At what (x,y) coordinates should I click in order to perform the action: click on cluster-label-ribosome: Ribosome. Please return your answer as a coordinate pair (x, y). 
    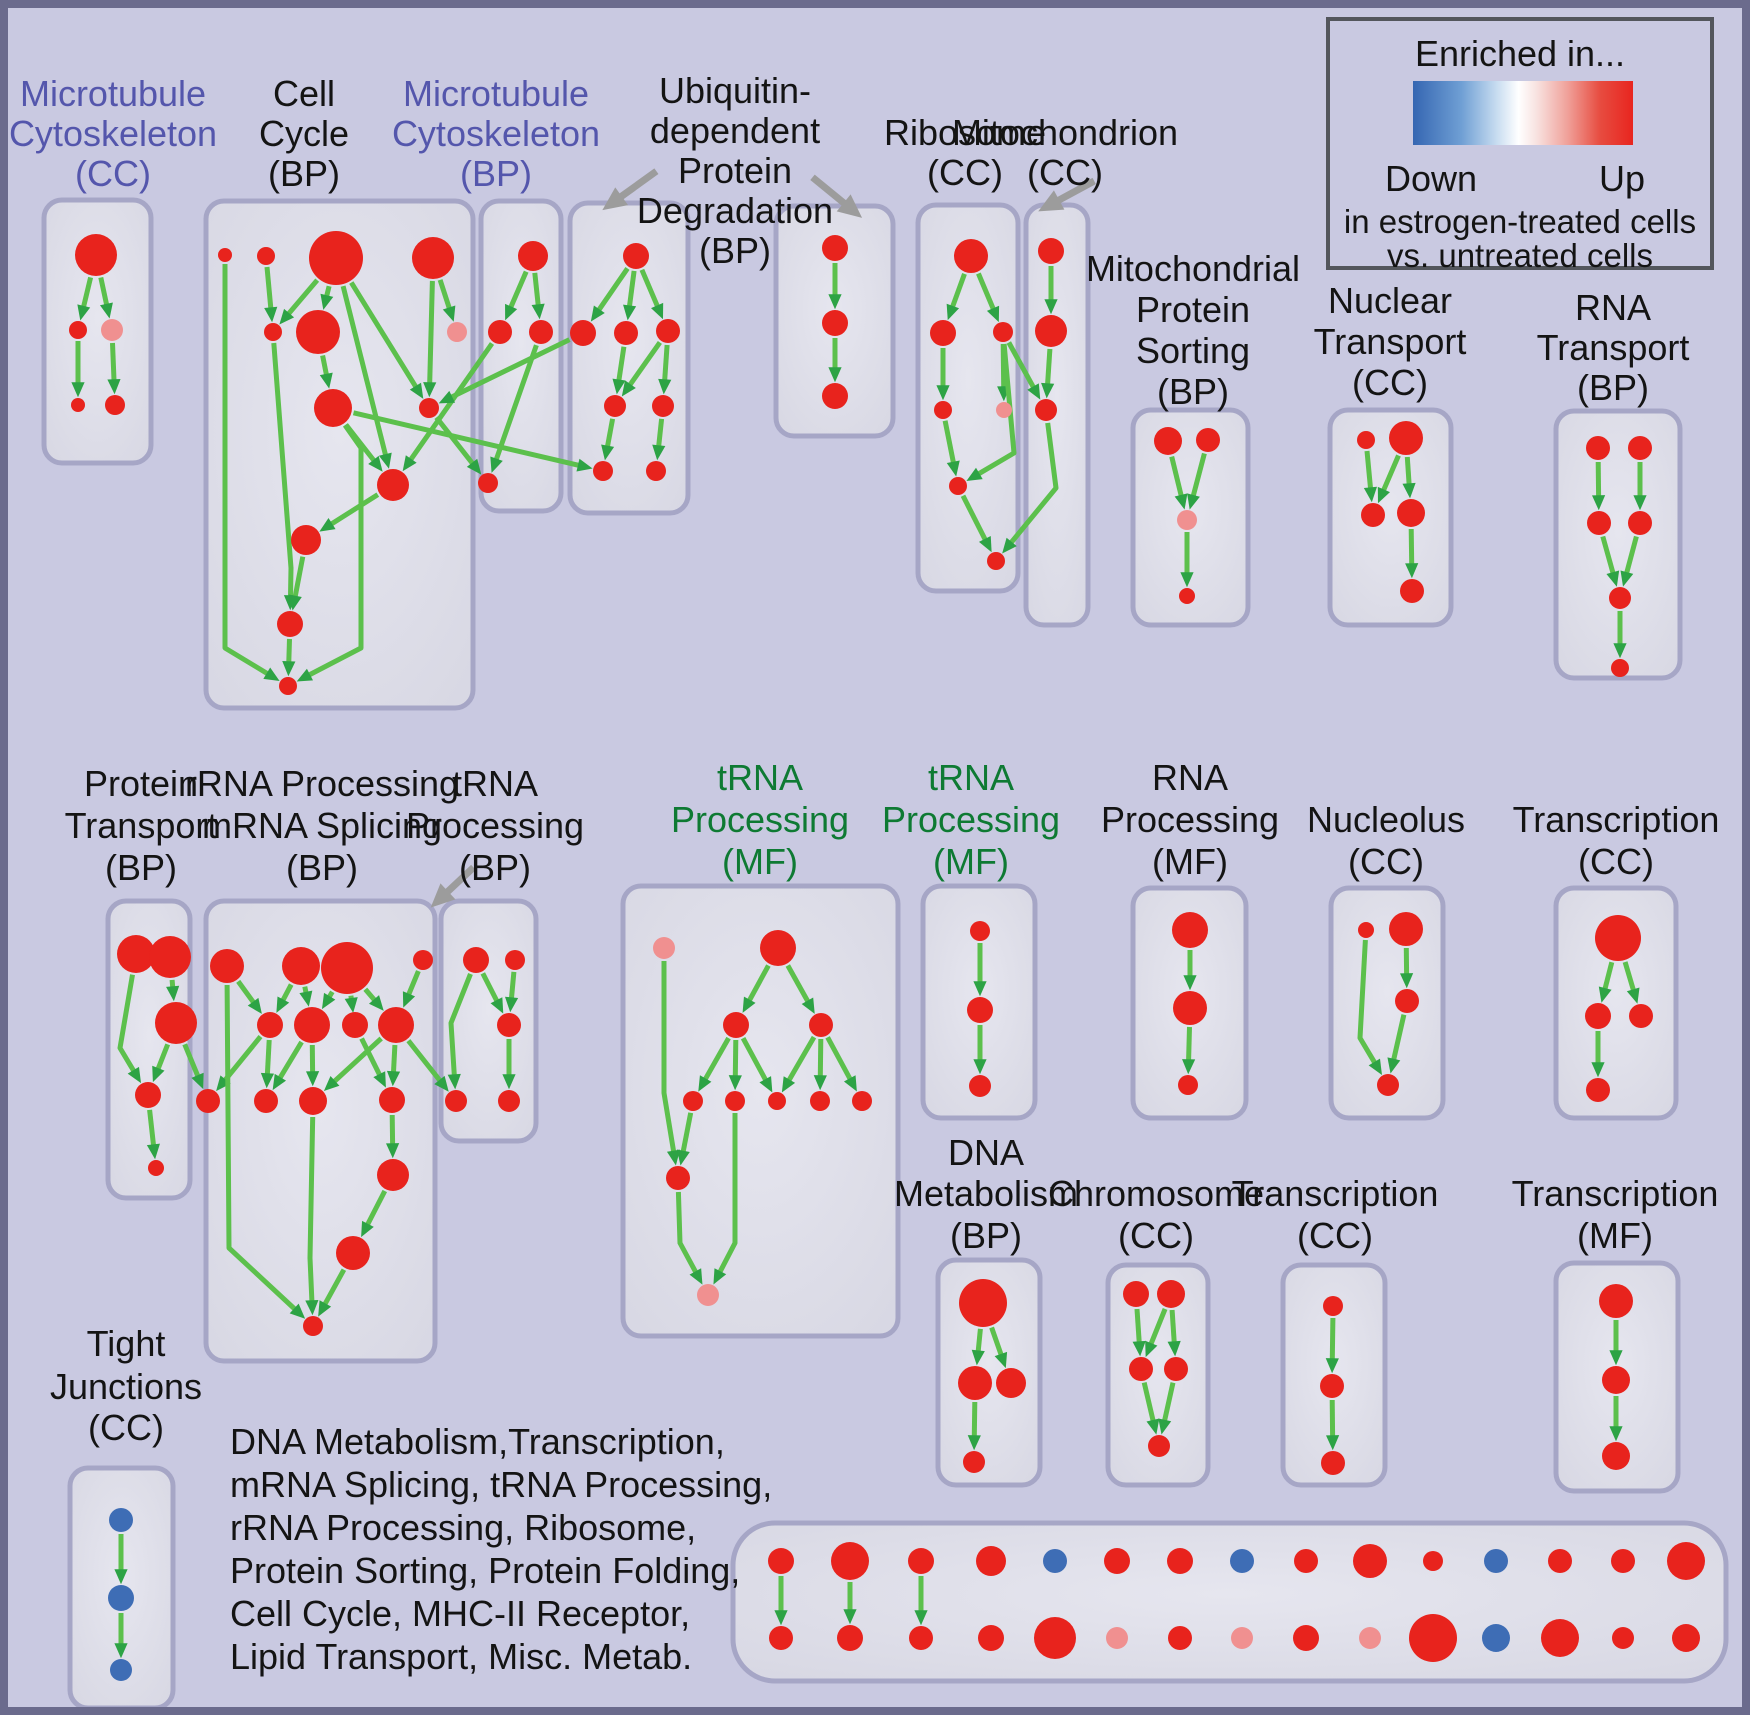
    Looking at the image, I should click on (965, 132).